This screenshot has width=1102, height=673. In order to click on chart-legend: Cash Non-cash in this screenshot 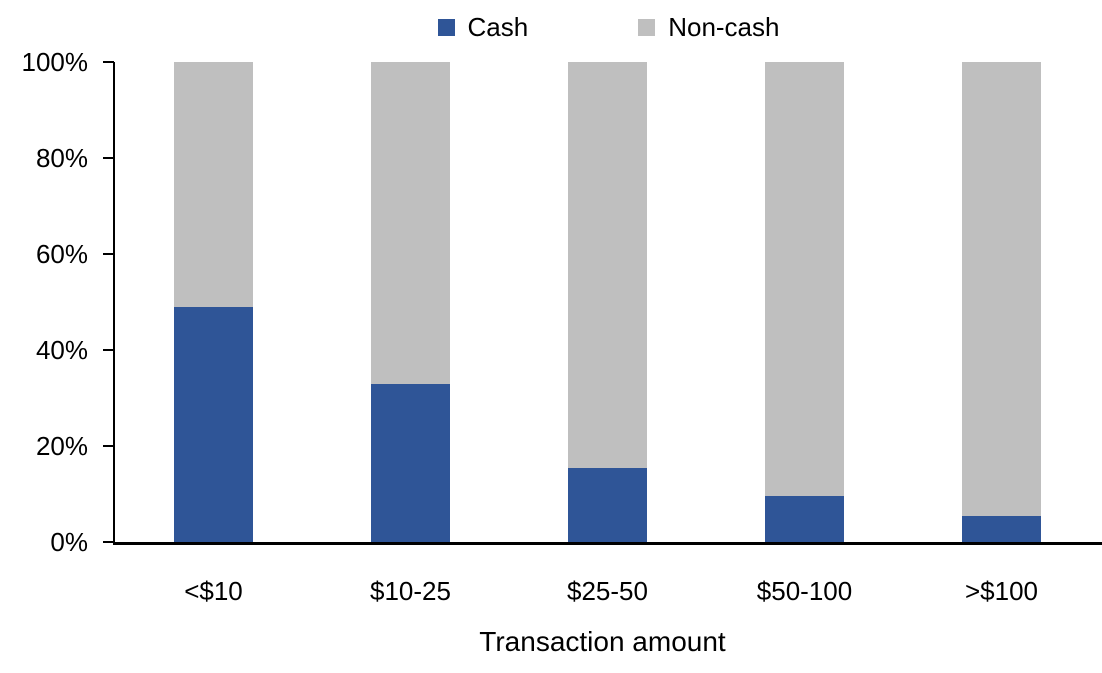, I will do `click(608, 27)`.